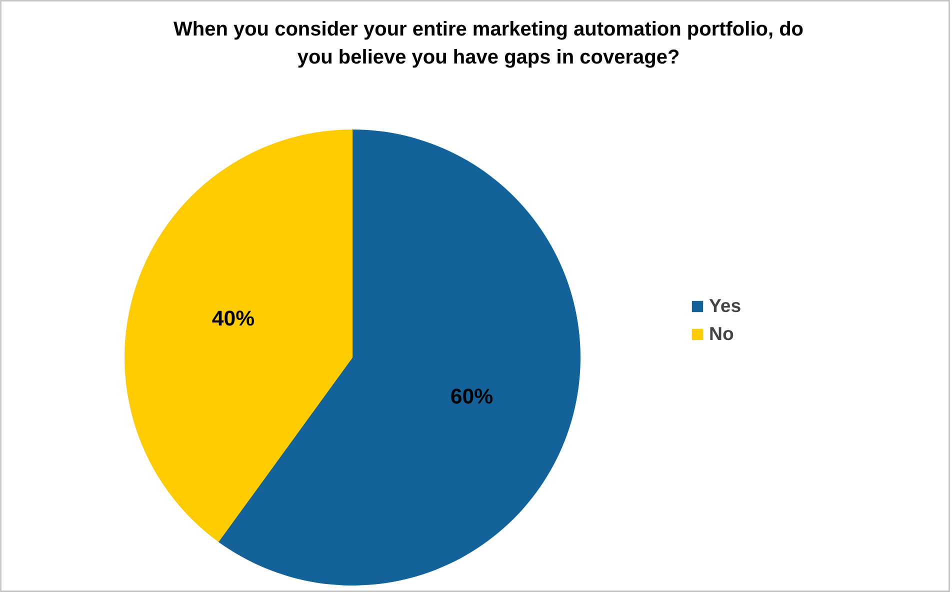 Image resolution: width=952 pixels, height=594 pixels. What do you see at coordinates (488, 43) in the screenshot?
I see `chart-title: When you consider your entire marketing automation portfolio, do you believe you have gaps in coverage?` at bounding box center [488, 43].